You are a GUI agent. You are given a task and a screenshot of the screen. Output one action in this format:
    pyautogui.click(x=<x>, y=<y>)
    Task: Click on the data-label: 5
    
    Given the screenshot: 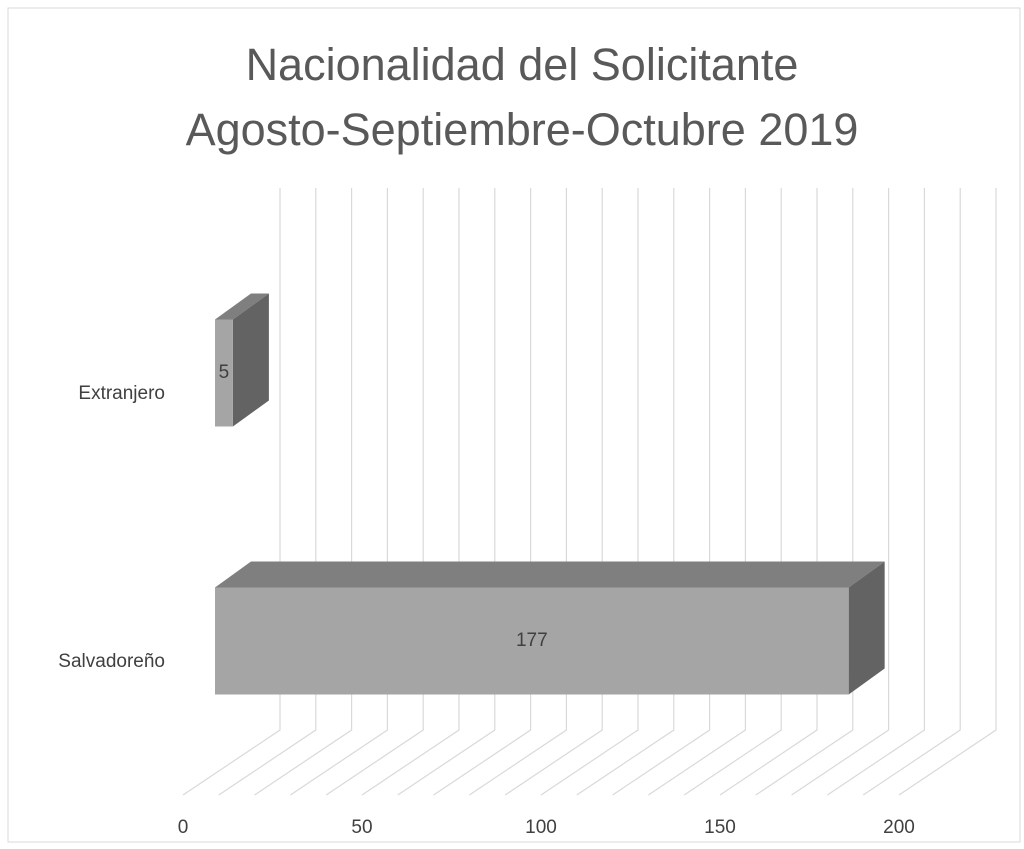 What is the action you would take?
    pyautogui.click(x=224, y=372)
    